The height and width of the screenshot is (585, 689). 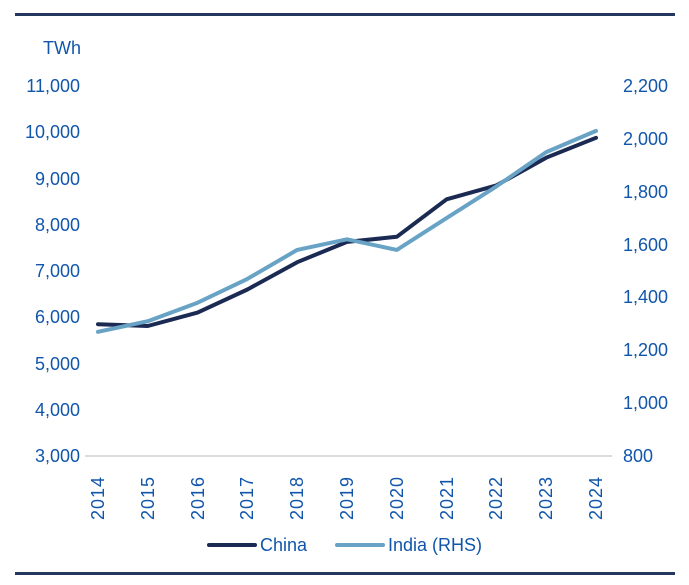 What do you see at coordinates (57, 224) in the screenshot?
I see `left-axis-tick: 8,000` at bounding box center [57, 224].